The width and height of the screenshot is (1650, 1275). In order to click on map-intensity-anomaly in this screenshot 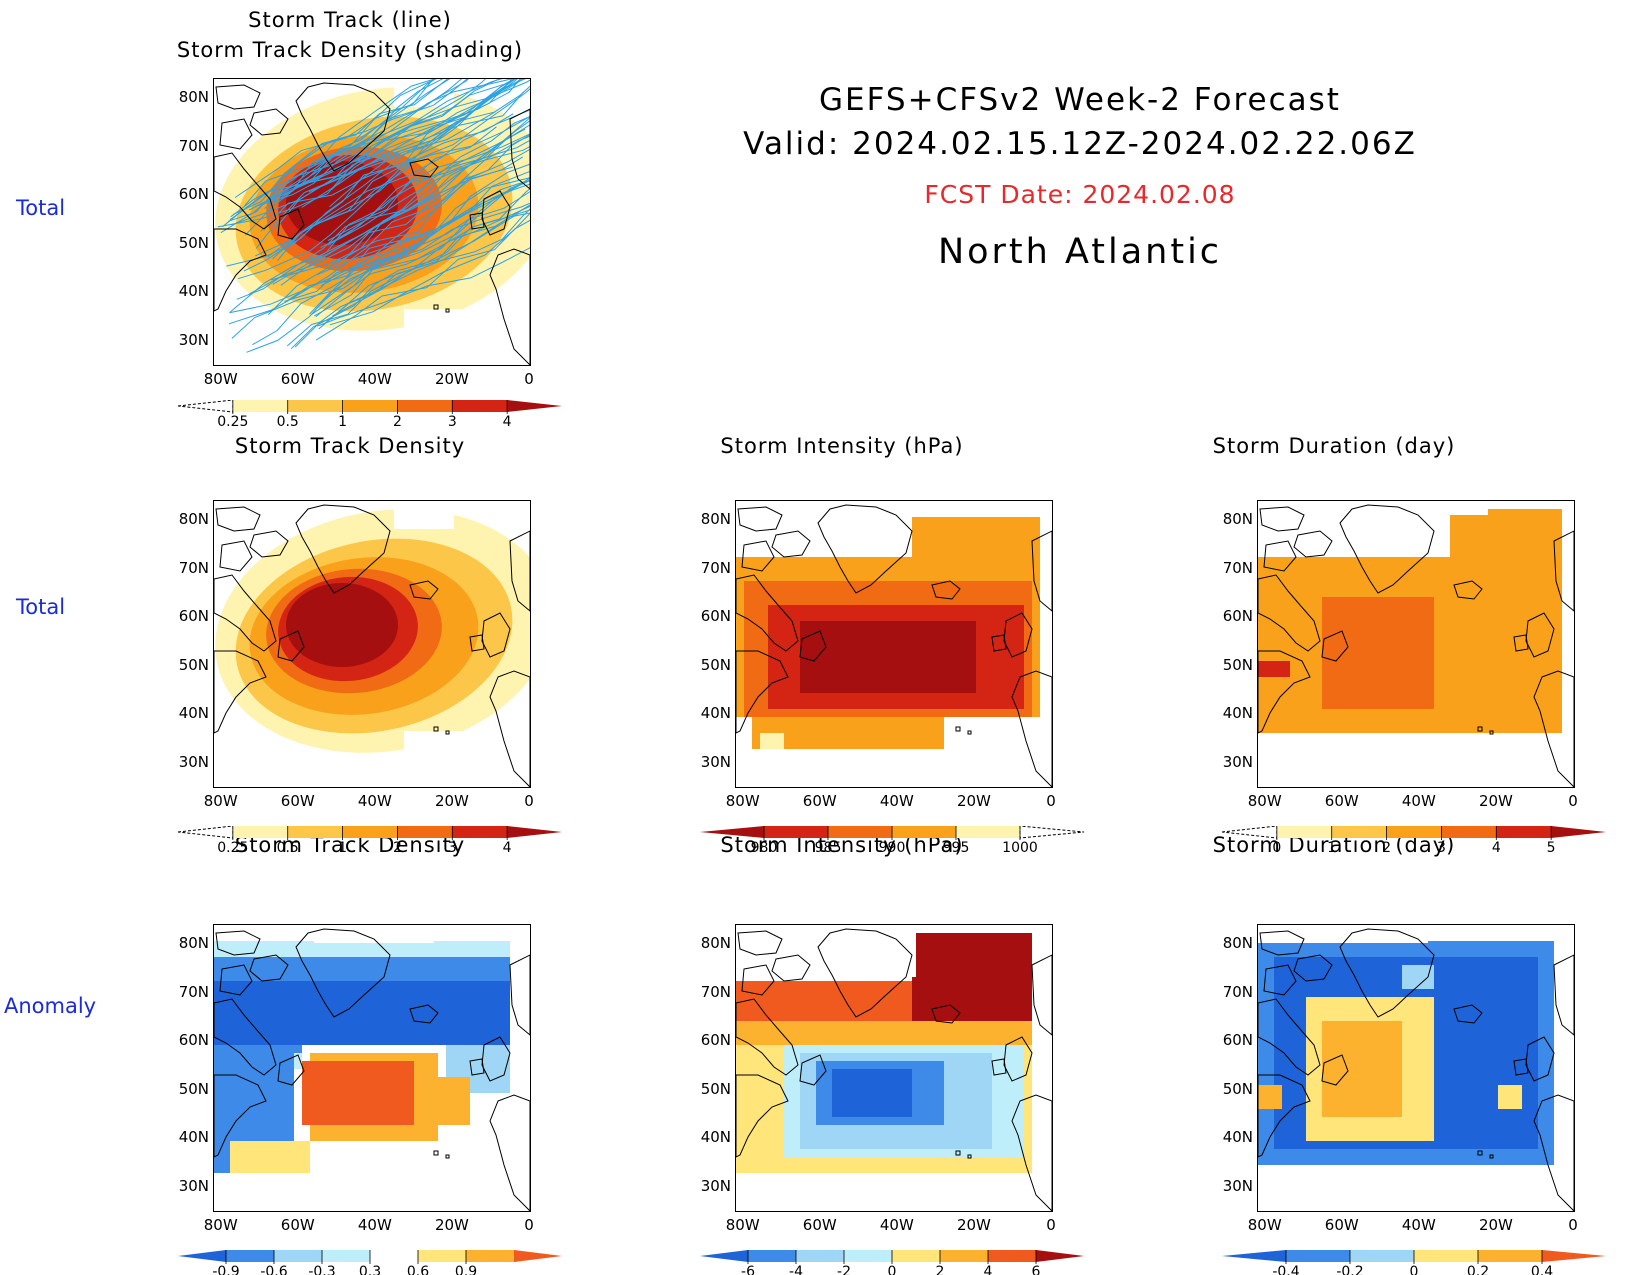, I will do `click(894, 1068)`.